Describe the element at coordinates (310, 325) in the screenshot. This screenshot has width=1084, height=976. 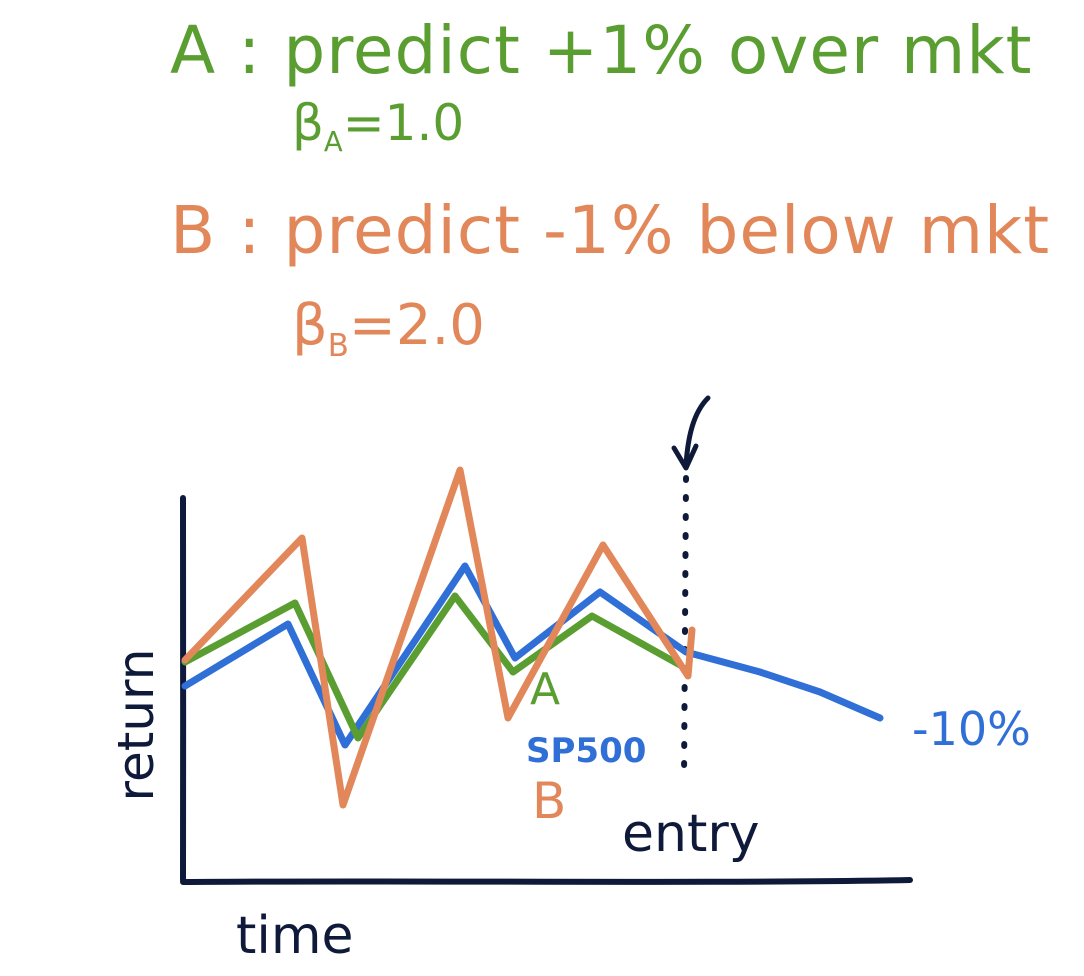
I see `beta-b-symbol: β` at that location.